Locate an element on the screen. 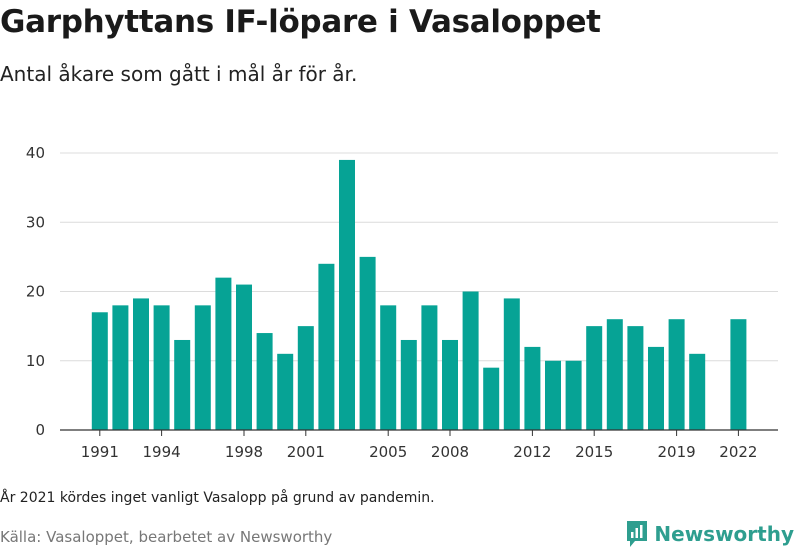 The width and height of the screenshot is (800, 550). x-tick-label: 2019 is located at coordinates (677, 452).